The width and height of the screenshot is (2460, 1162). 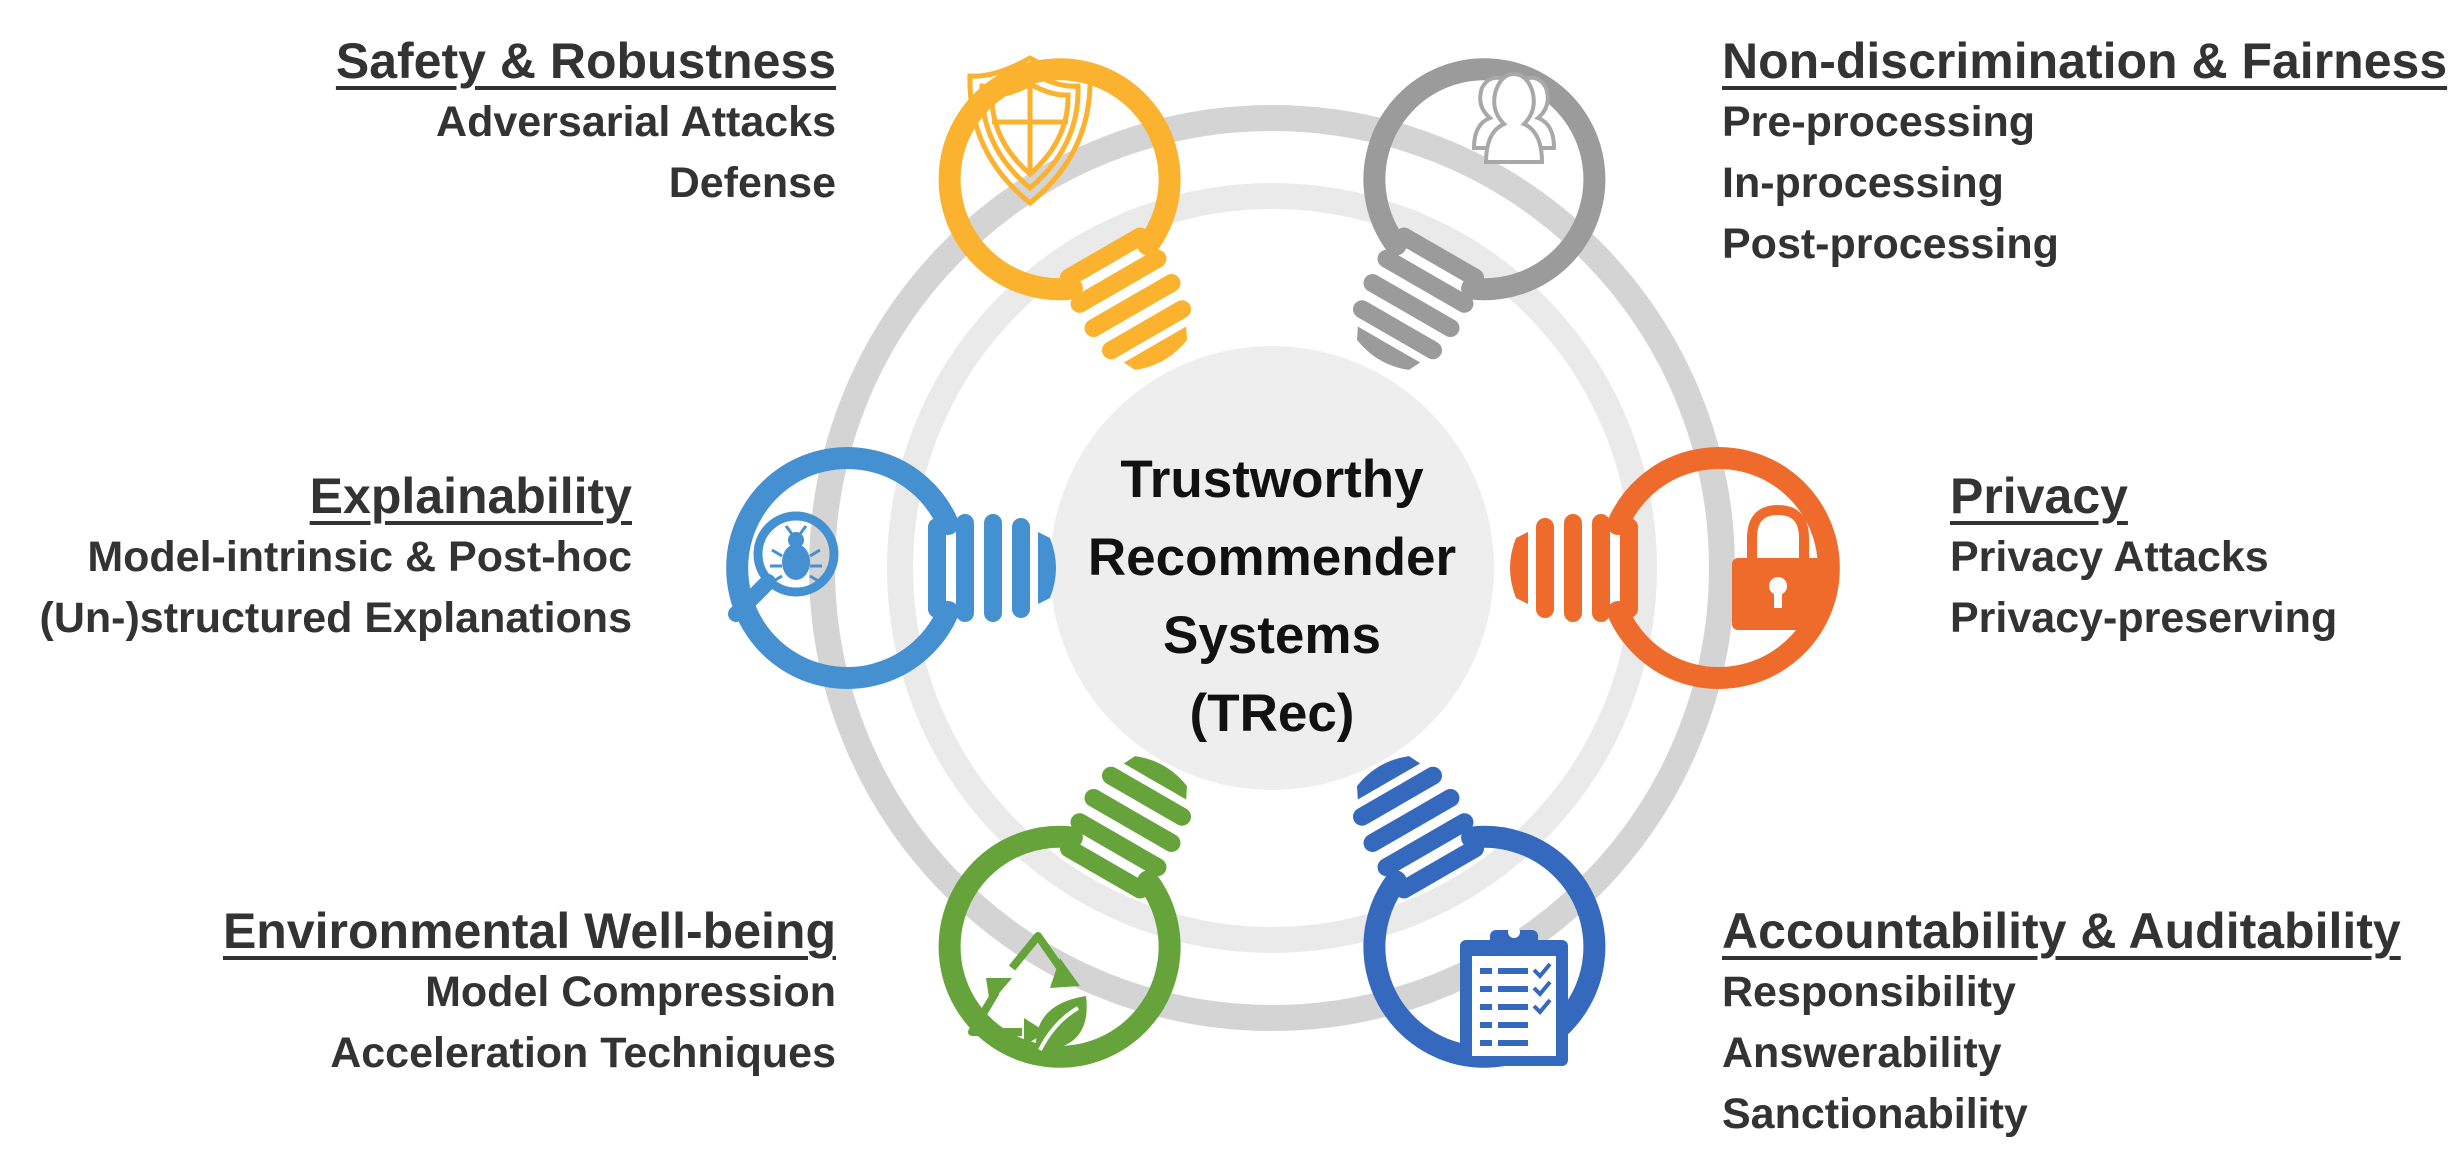 I want to click on explainability-node, so click(x=891, y=568).